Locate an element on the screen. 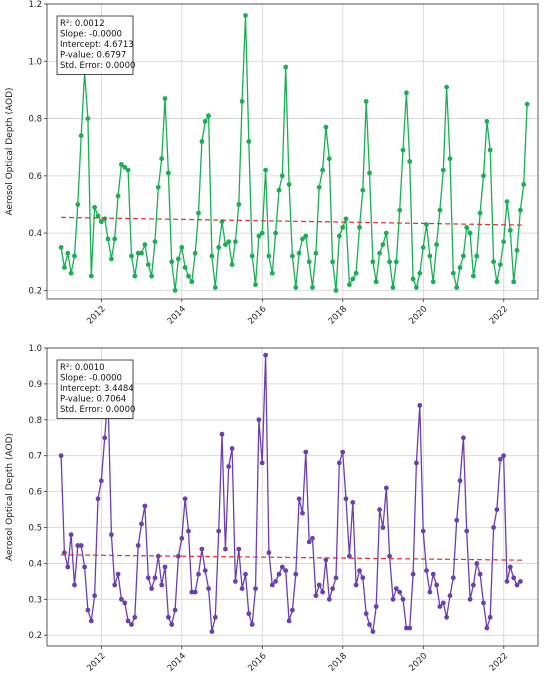 This screenshot has width=550, height=676. stats-line: Intercept: 4.6713 is located at coordinates (97, 45).